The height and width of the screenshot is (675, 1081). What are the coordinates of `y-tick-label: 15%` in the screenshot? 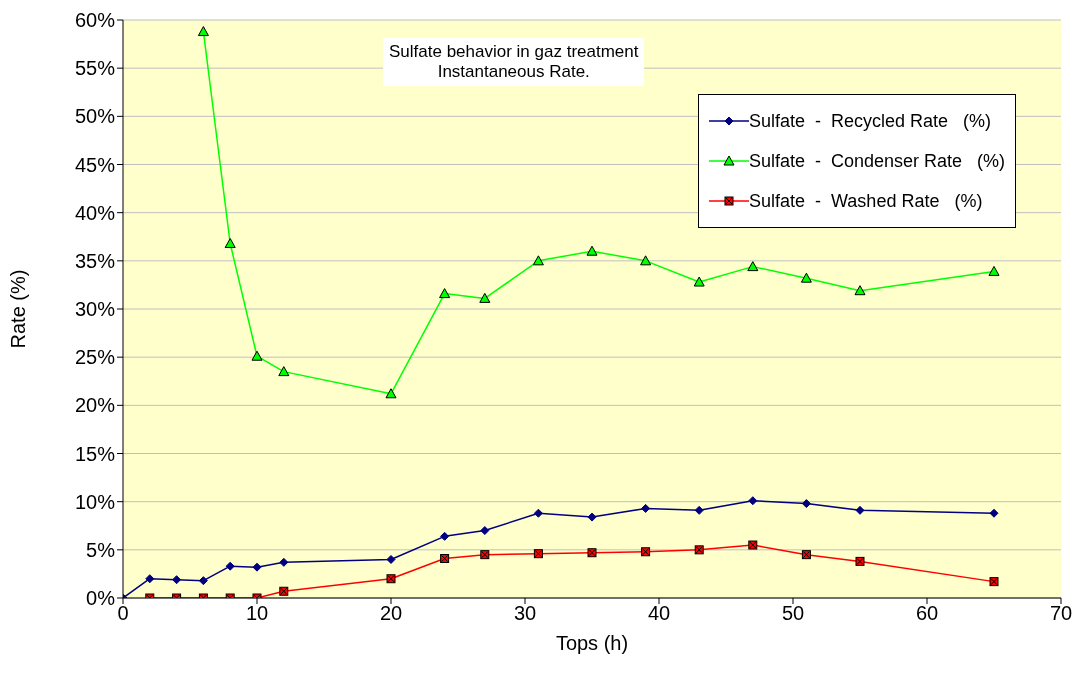 It's located at (95, 453).